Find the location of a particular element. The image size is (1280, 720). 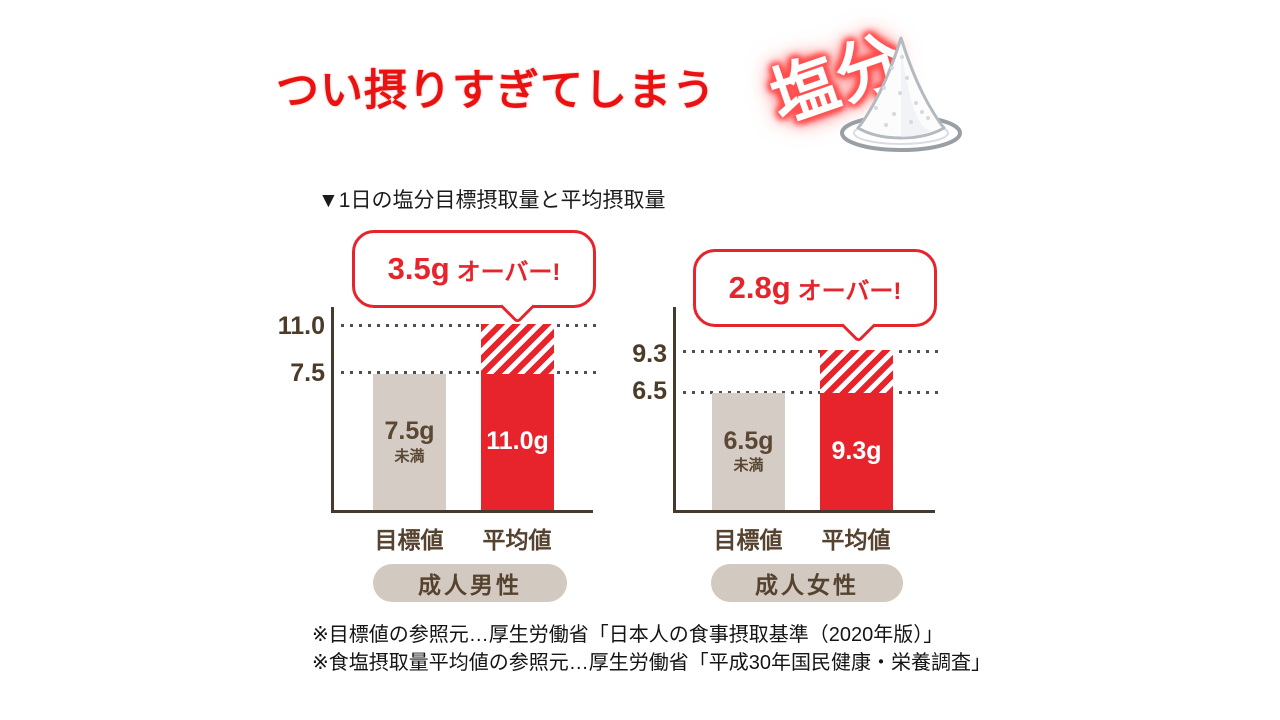

y-tick-average: 11.0 is located at coordinates (301, 326).